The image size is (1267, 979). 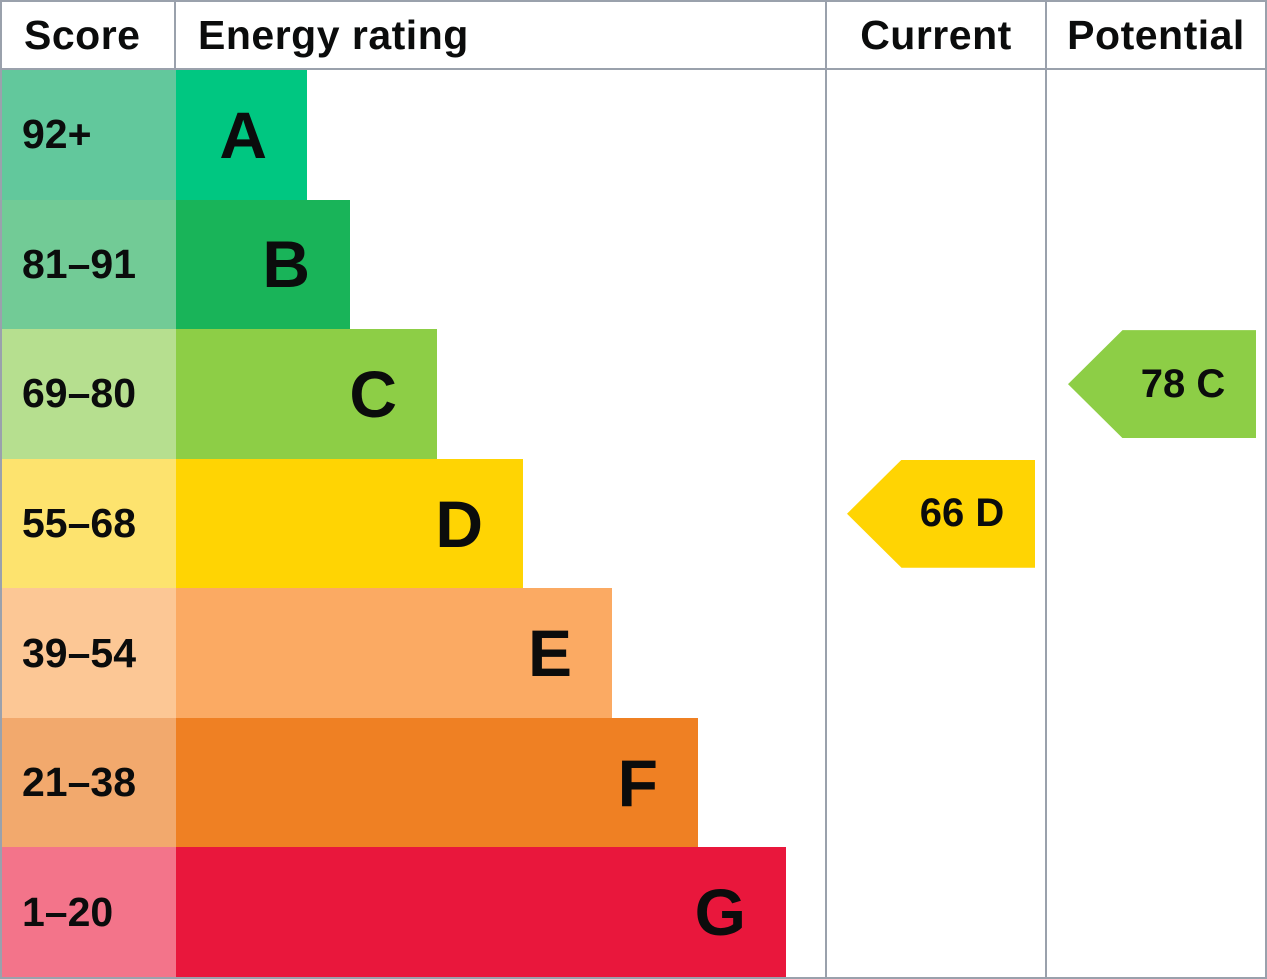 I want to click on potential-cell-b, so click(x=1155, y=264).